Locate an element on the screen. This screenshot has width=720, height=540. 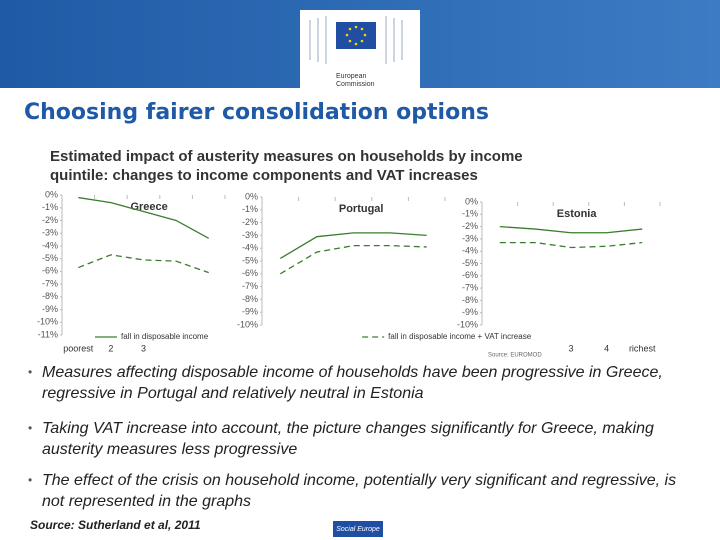
flag-stars is located at coordinates (356, 35).